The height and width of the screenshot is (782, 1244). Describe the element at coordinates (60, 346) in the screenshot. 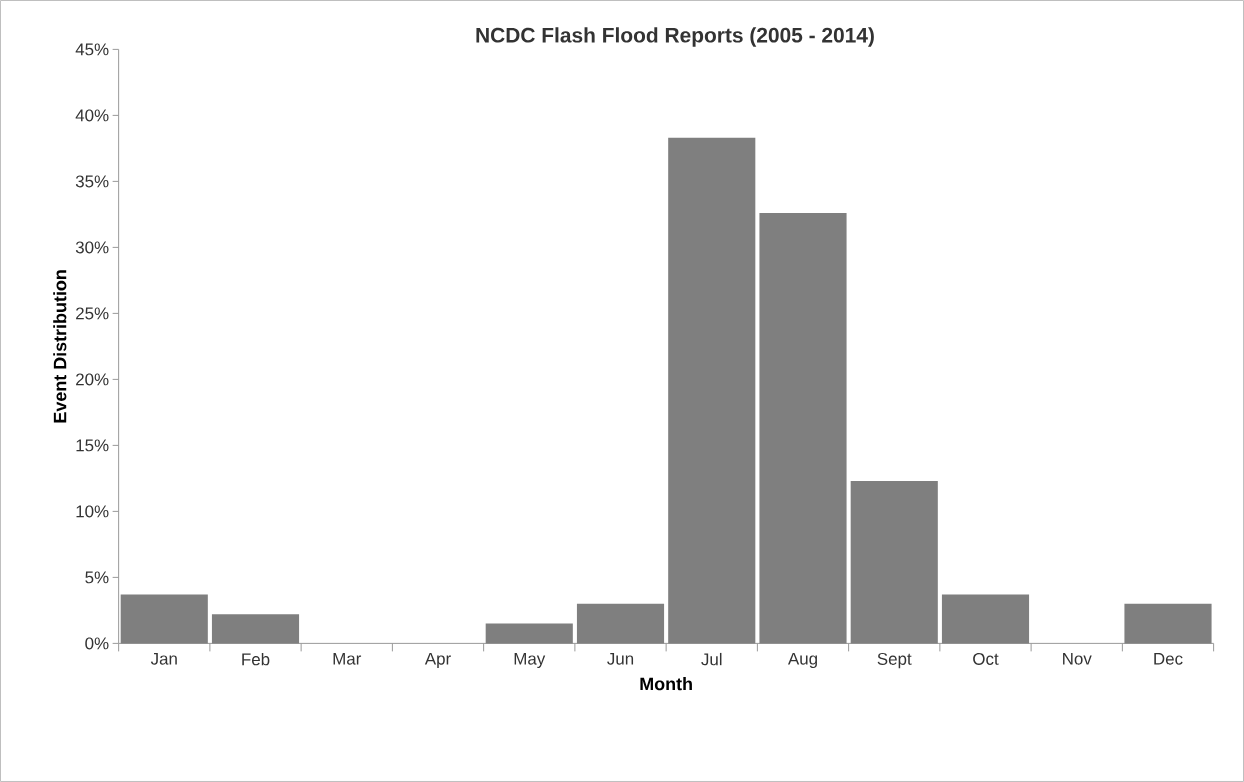

I see `y-axis-title: Event Distribution` at that location.